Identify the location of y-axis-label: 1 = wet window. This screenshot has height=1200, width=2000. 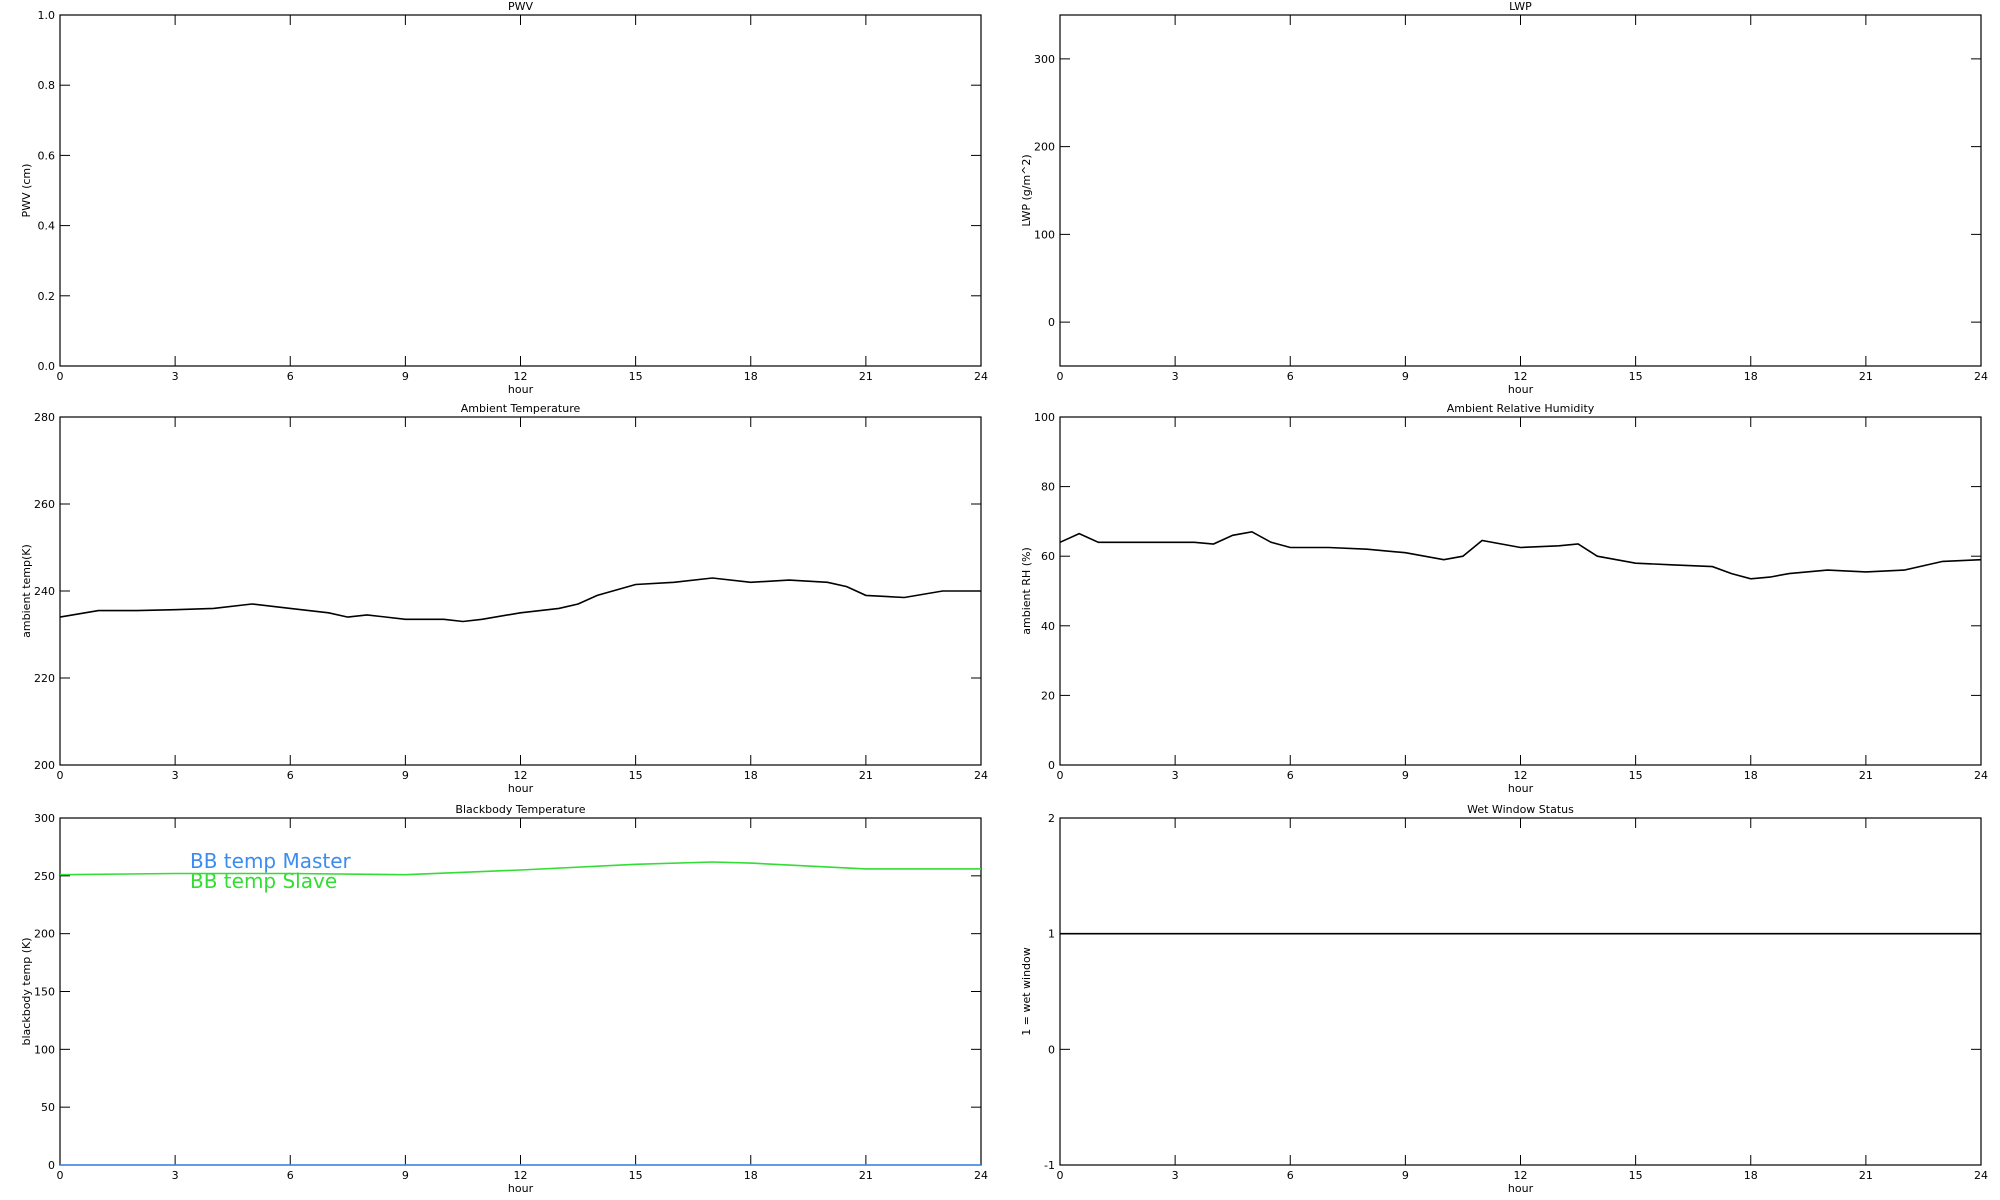
(1026, 991).